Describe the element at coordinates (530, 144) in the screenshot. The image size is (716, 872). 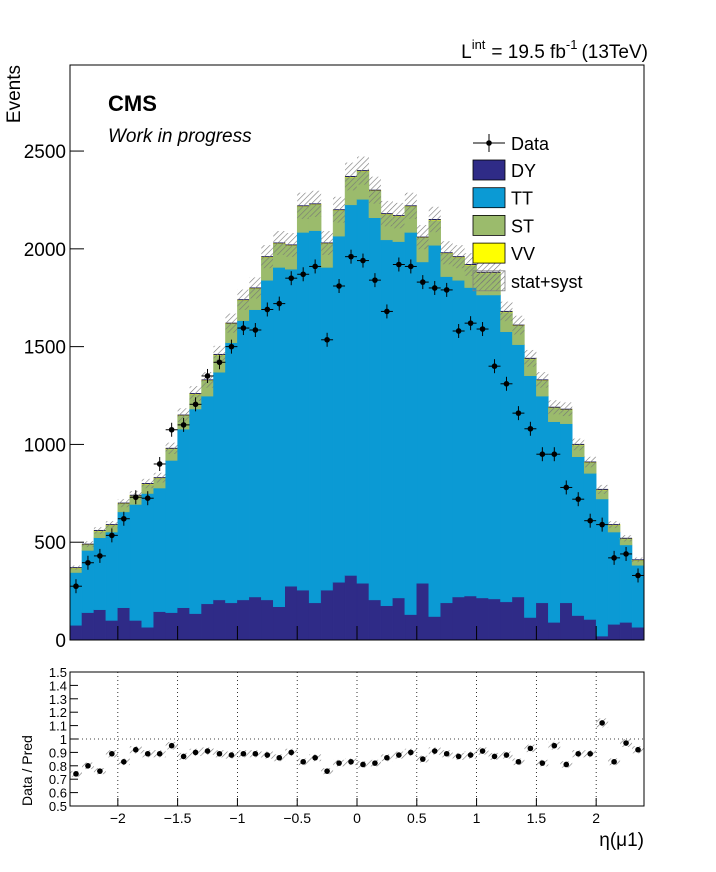
I see `legend-label: Data` at that location.